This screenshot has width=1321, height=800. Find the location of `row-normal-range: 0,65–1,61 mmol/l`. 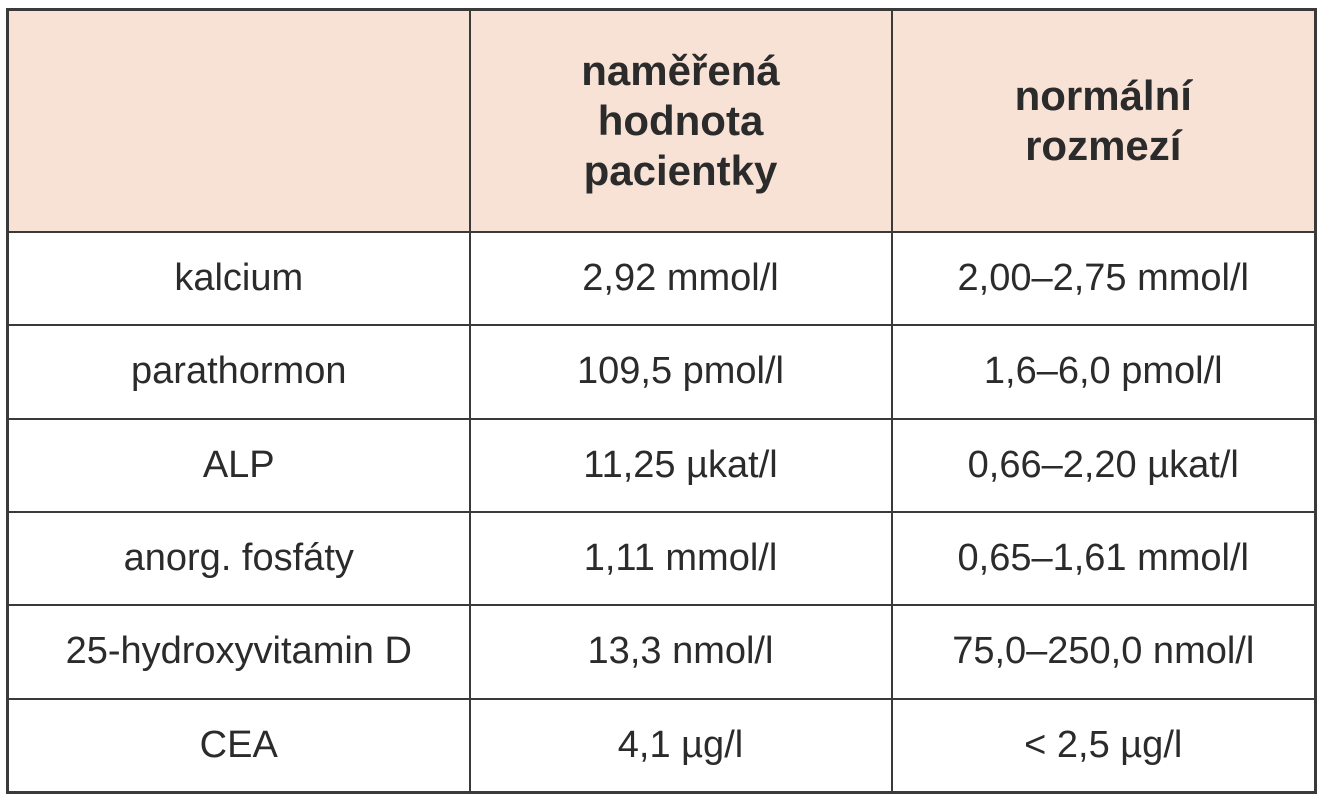

row-normal-range: 0,65–1,61 mmol/l is located at coordinates (1103, 558).